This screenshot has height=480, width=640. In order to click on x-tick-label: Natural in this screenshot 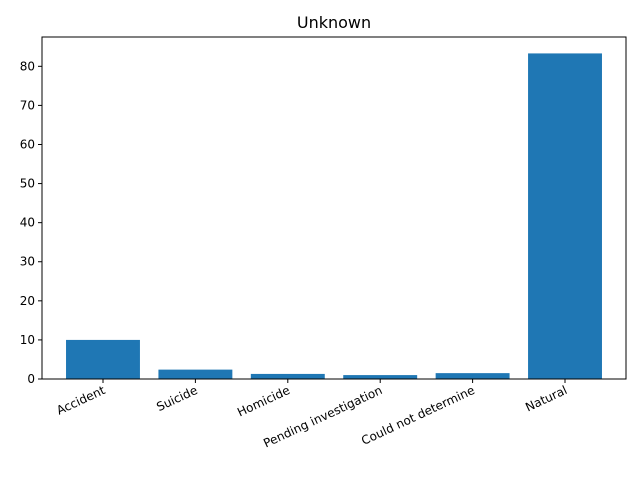, I will do `click(546, 398)`.